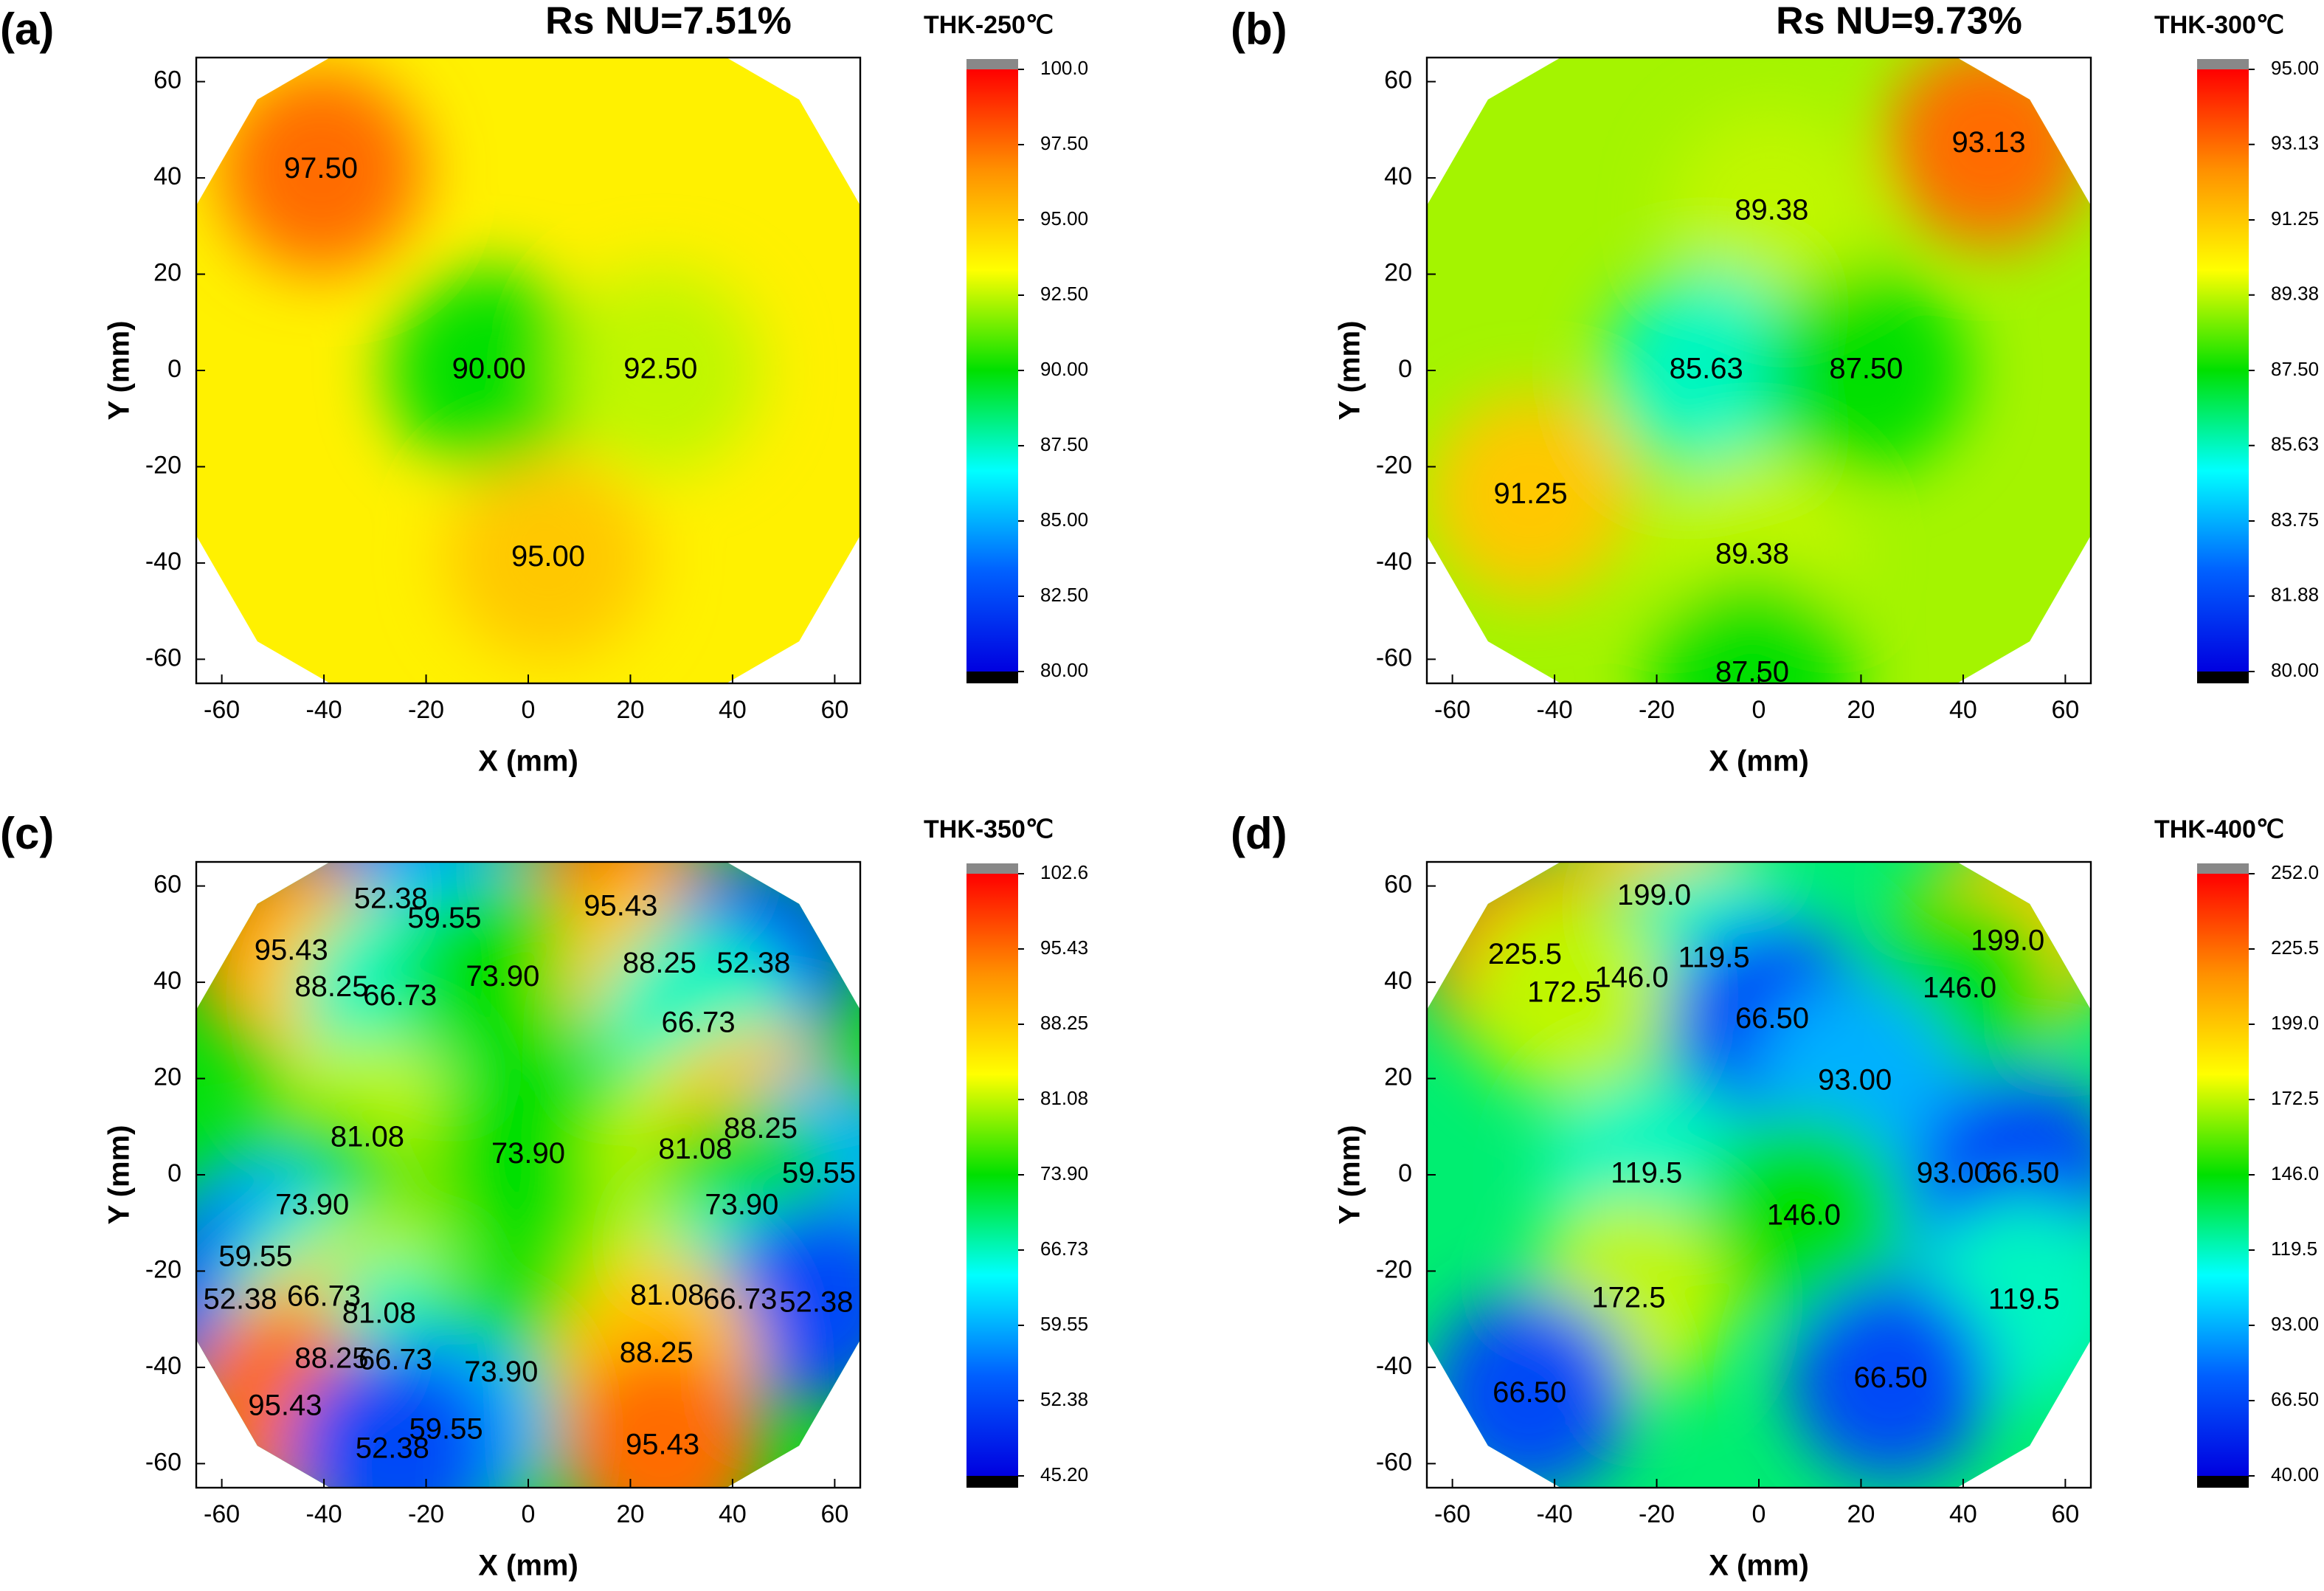  Describe the element at coordinates (426, 710) in the screenshot. I see `x-tick-label: -20` at that location.